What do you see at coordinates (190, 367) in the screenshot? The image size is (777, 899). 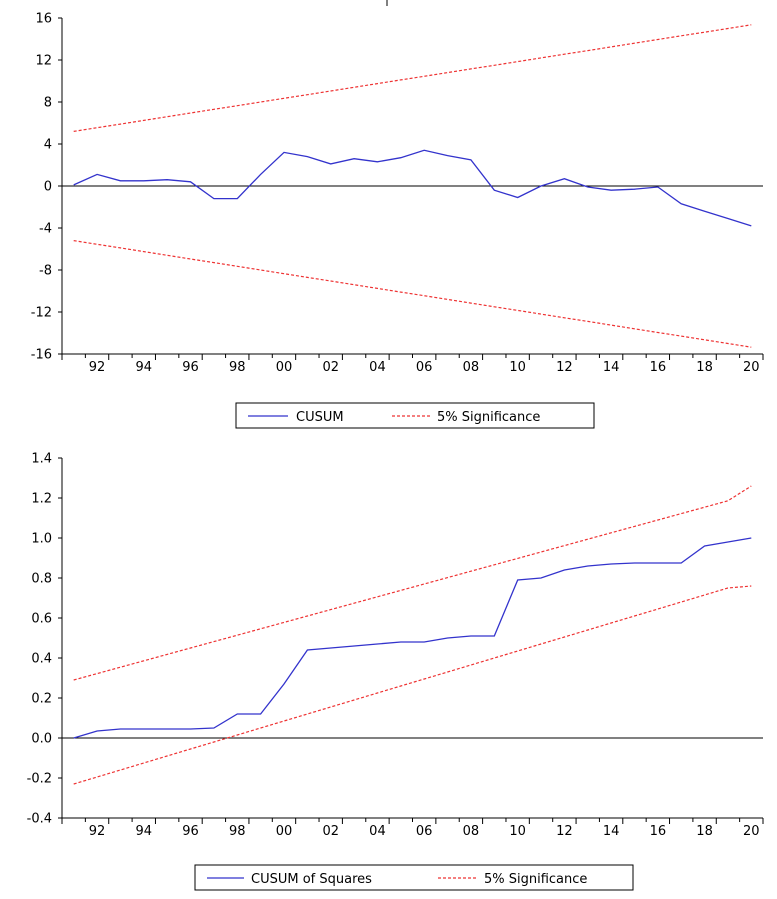 I see `cusum-x-tick-label: 96` at bounding box center [190, 367].